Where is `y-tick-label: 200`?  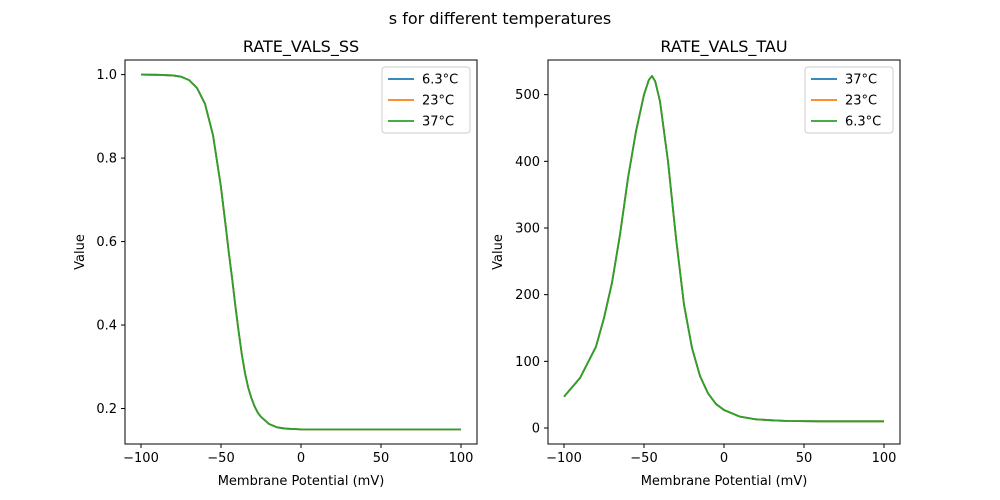
y-tick-label: 200 is located at coordinates (527, 295).